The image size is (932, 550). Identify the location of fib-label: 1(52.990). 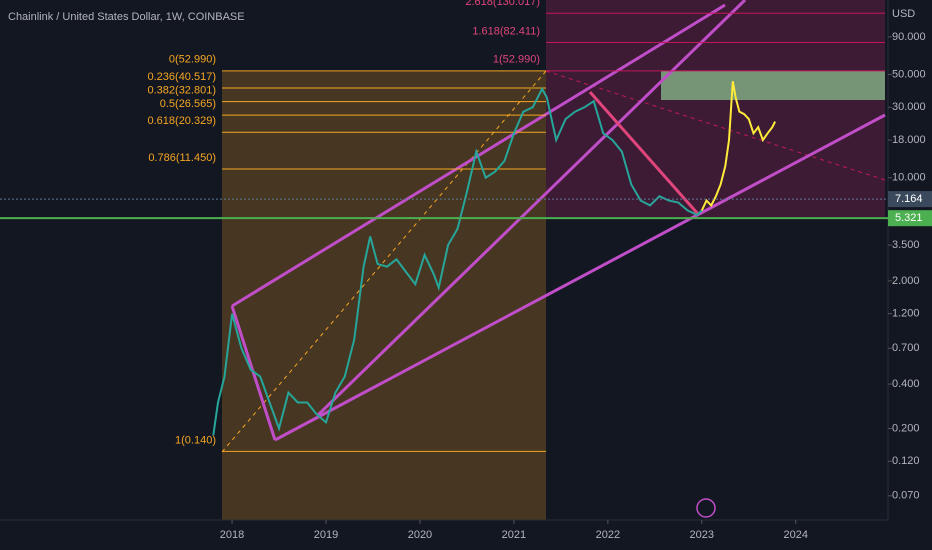
(516, 60).